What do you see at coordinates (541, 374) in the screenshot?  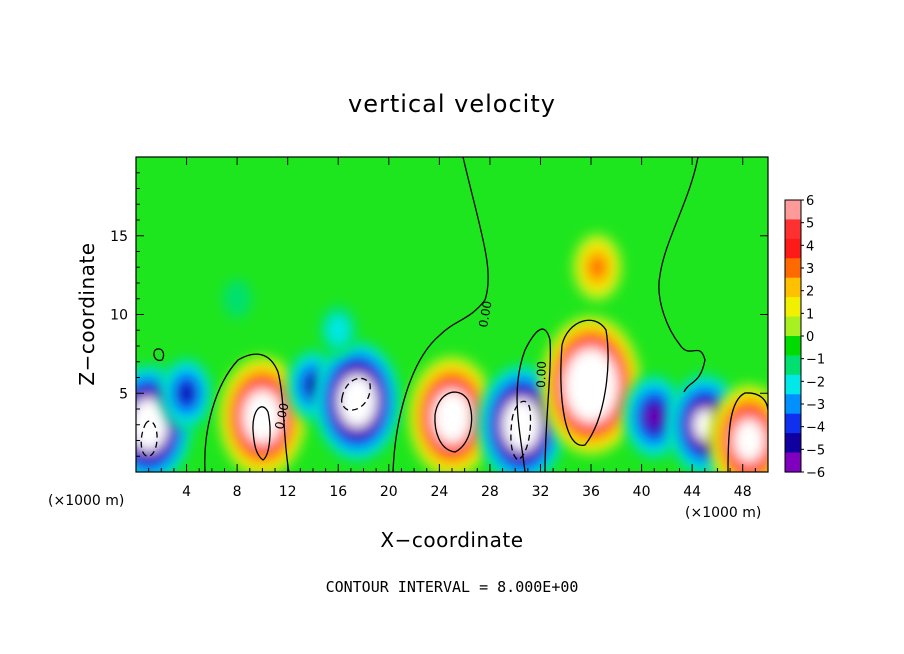 I see `contour-label-3: 0.00` at bounding box center [541, 374].